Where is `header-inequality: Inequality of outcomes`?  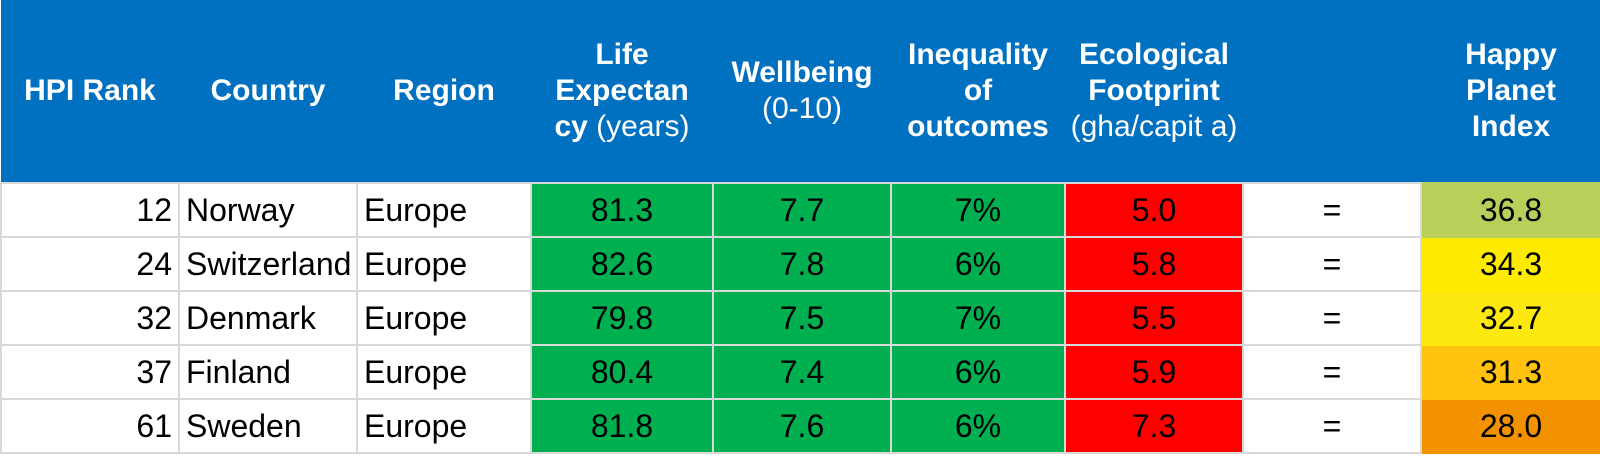 header-inequality: Inequality of outcomes is located at coordinates (978, 91).